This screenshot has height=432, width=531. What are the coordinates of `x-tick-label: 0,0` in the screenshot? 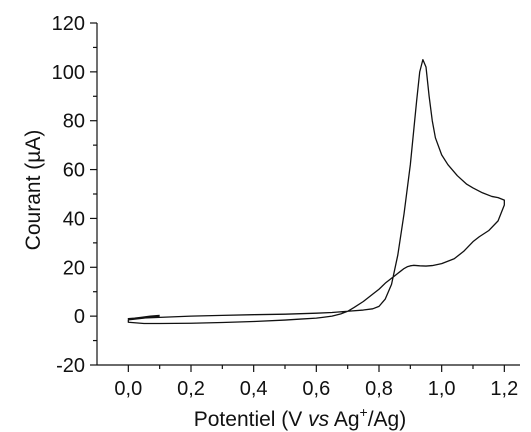 It's located at (128, 389).